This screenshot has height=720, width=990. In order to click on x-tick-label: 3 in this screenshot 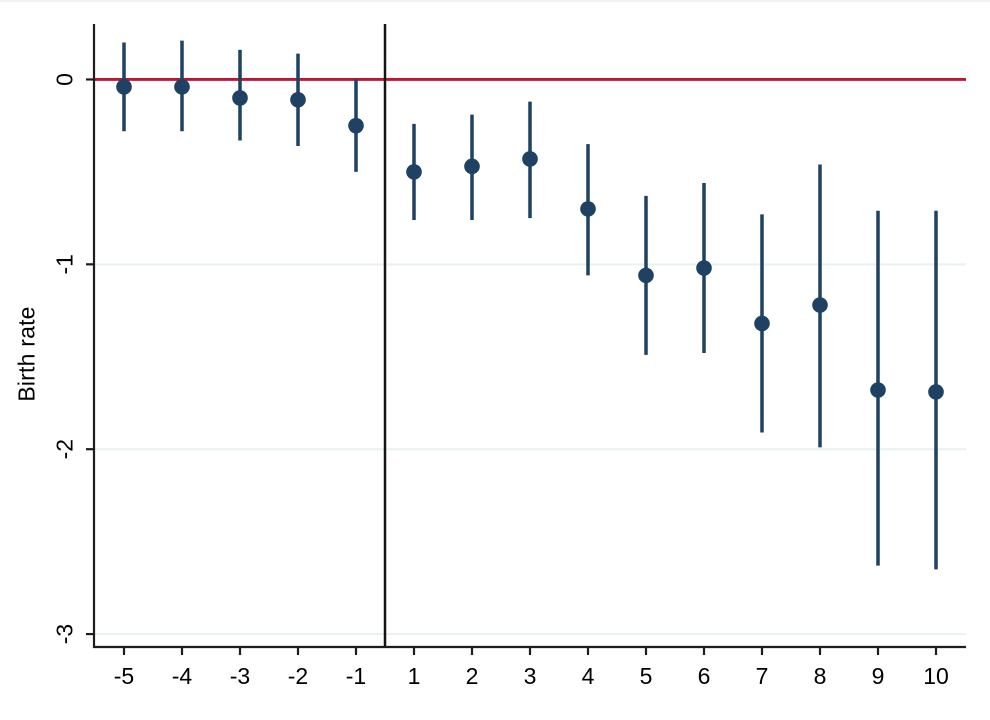, I will do `click(530, 676)`.